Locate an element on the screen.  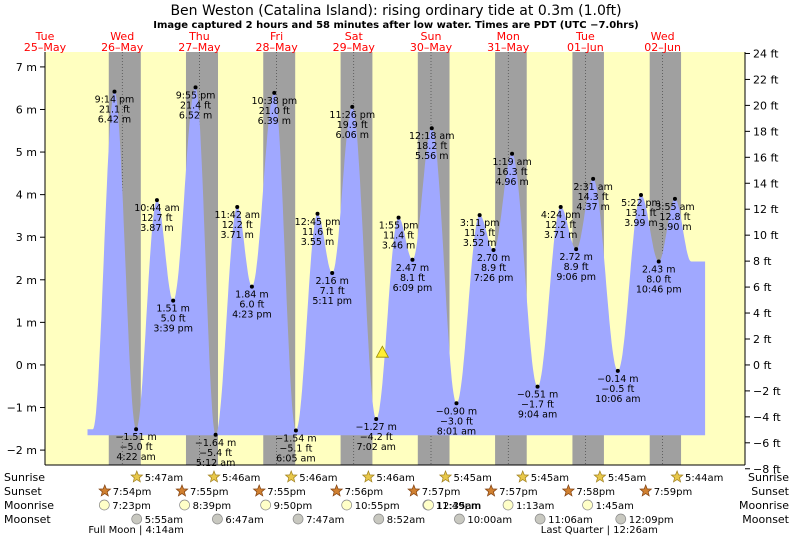
day-date: 25–May is located at coordinates (45, 47).